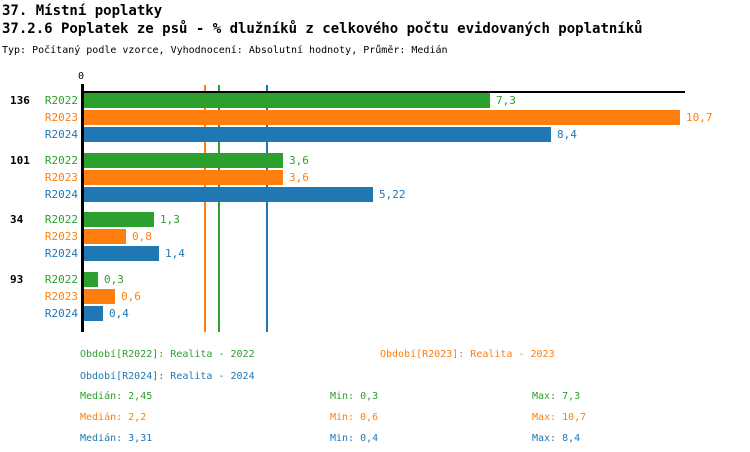 The height and width of the screenshot is (452, 750). I want to click on bar-value-label-34-r2022: 1,3, so click(170, 219).